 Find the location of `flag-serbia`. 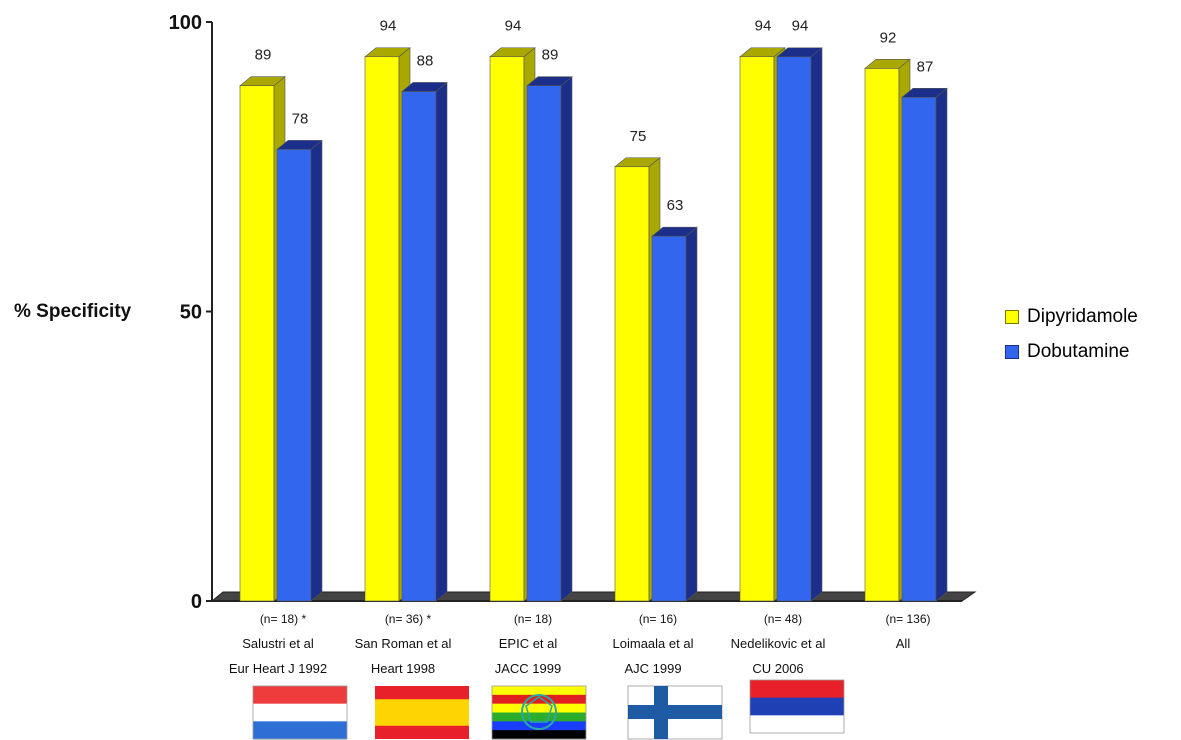

flag-serbia is located at coordinates (797, 706).